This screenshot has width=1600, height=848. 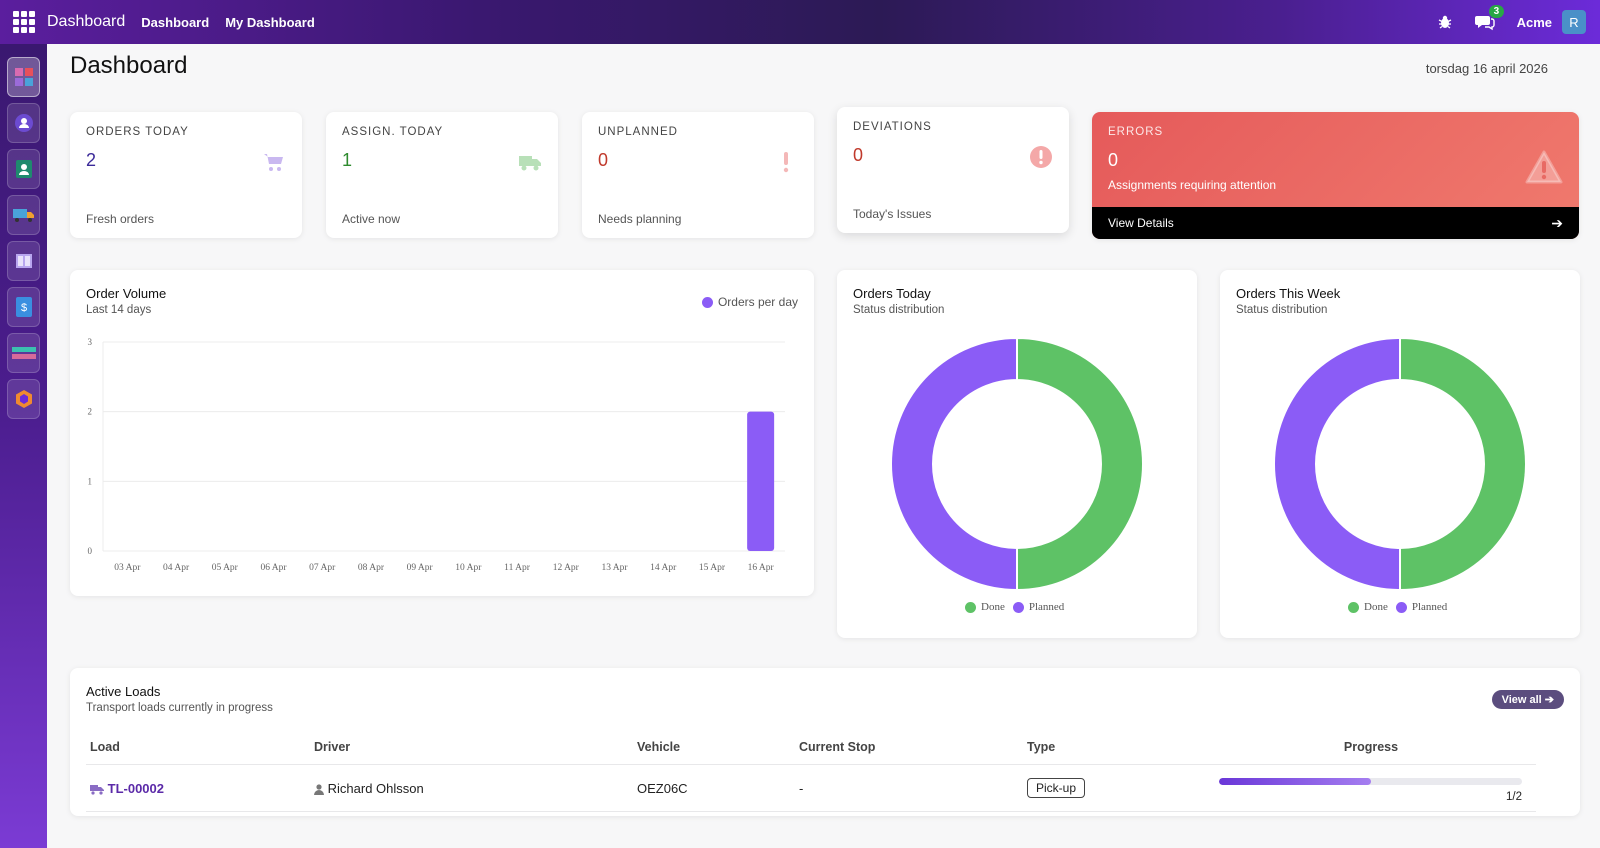 I want to click on progress-cell: 1/2, so click(x=1371, y=788).